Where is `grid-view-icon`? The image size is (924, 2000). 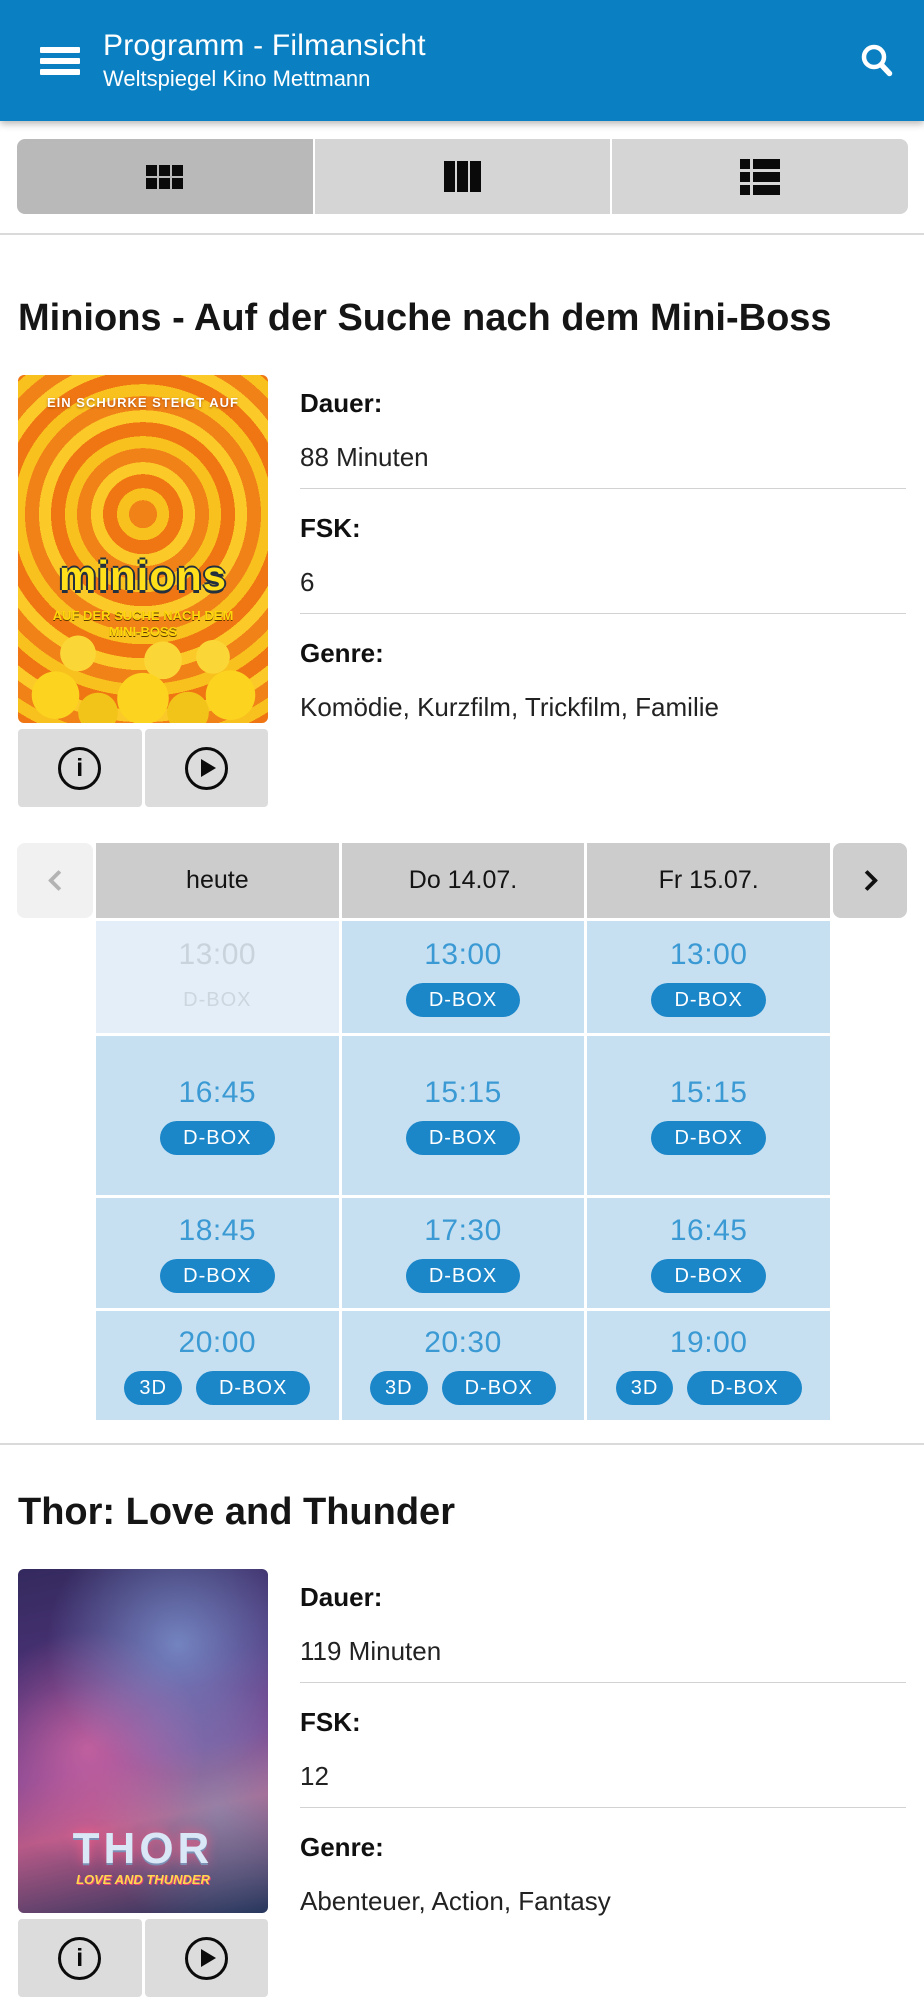 grid-view-icon is located at coordinates (165, 176).